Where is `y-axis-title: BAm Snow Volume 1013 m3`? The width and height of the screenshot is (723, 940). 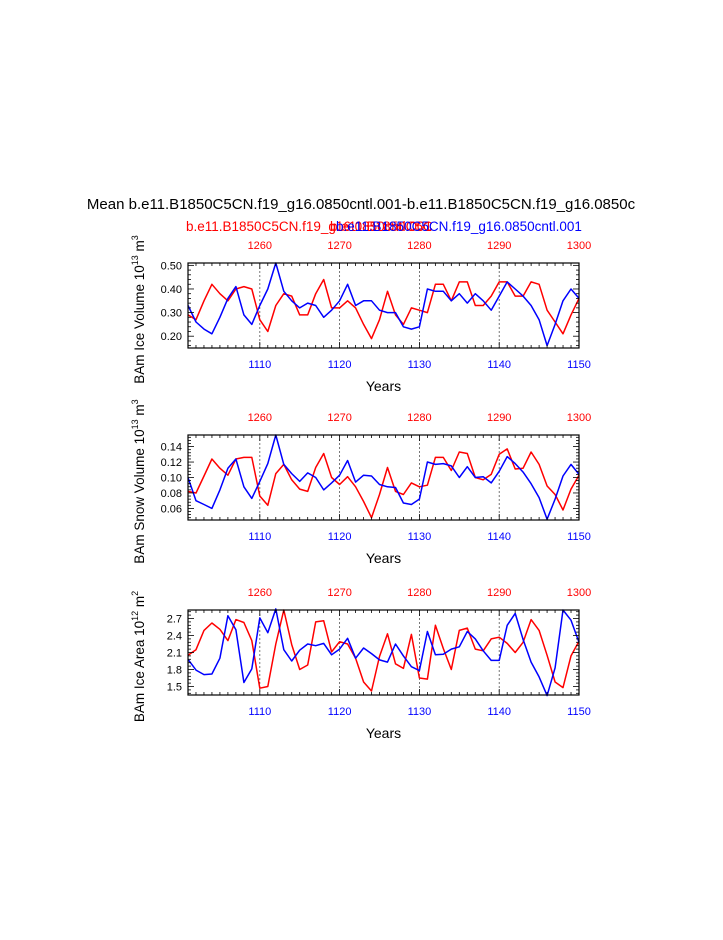 y-axis-title: BAm Snow Volume 1013 m3 is located at coordinates (138, 481).